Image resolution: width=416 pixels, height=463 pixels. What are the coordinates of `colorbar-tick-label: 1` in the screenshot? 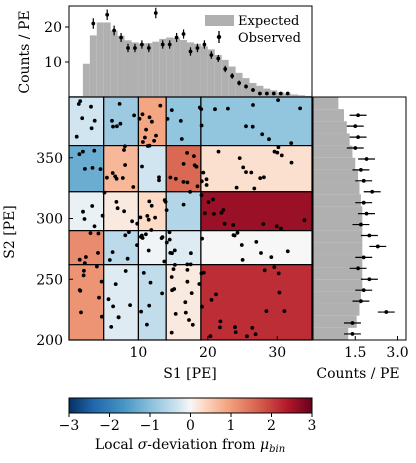 It's located at (231, 426).